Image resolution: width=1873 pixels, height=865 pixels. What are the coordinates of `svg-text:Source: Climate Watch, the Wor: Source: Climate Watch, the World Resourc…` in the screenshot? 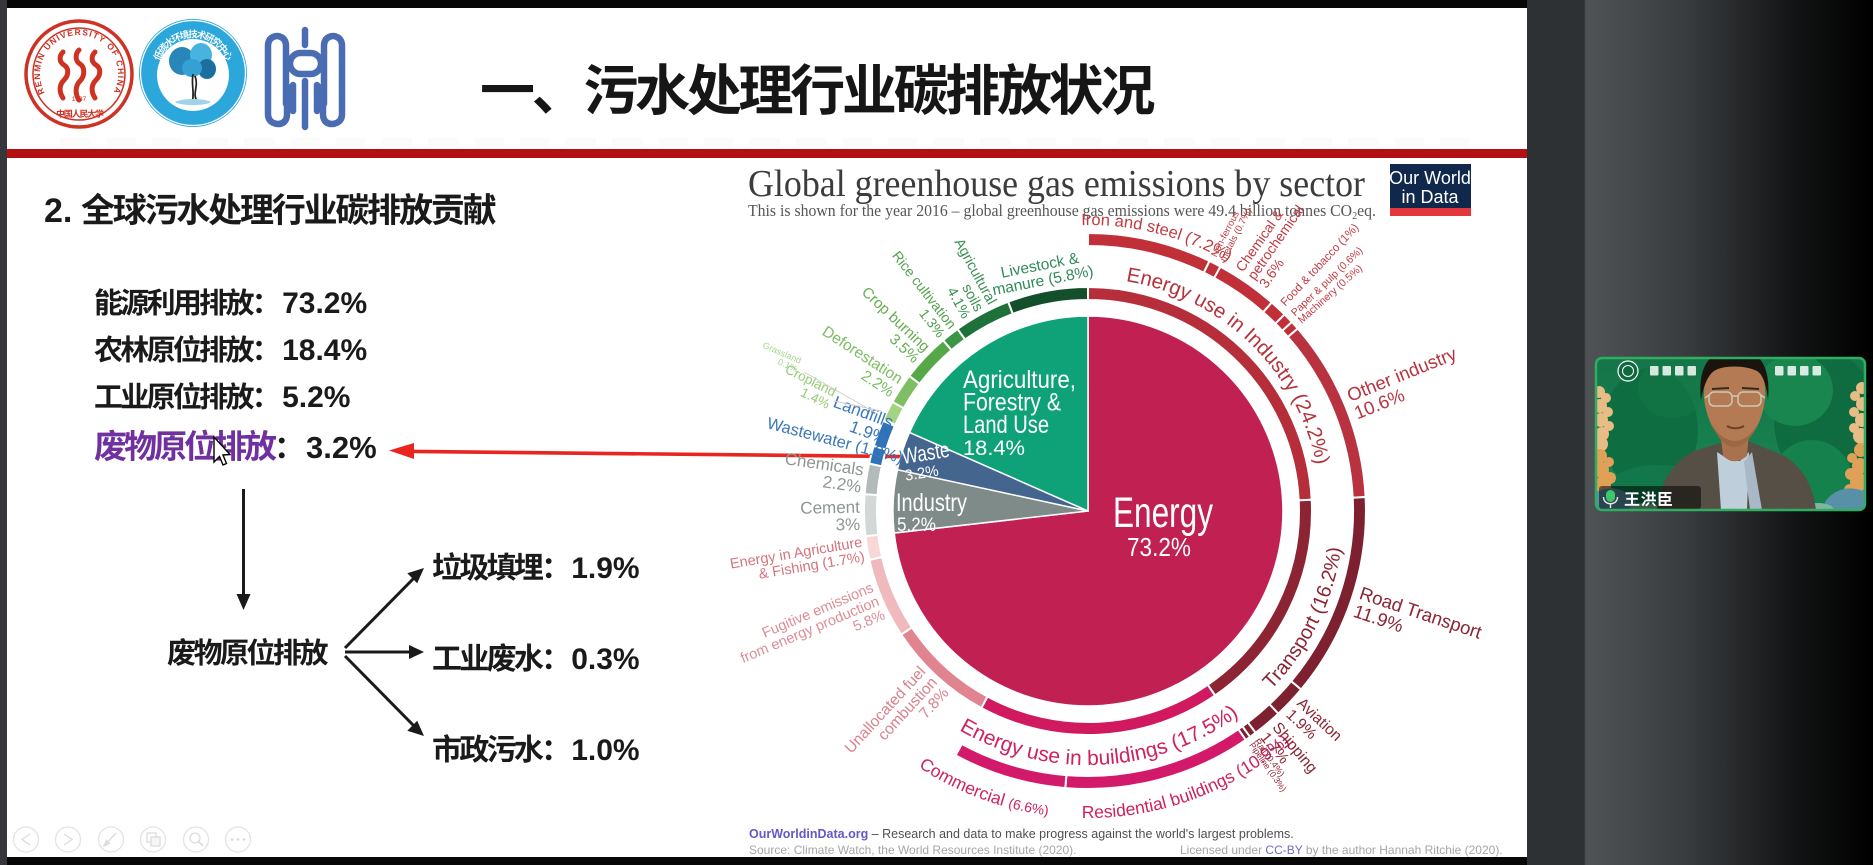 It's located at (912, 850).